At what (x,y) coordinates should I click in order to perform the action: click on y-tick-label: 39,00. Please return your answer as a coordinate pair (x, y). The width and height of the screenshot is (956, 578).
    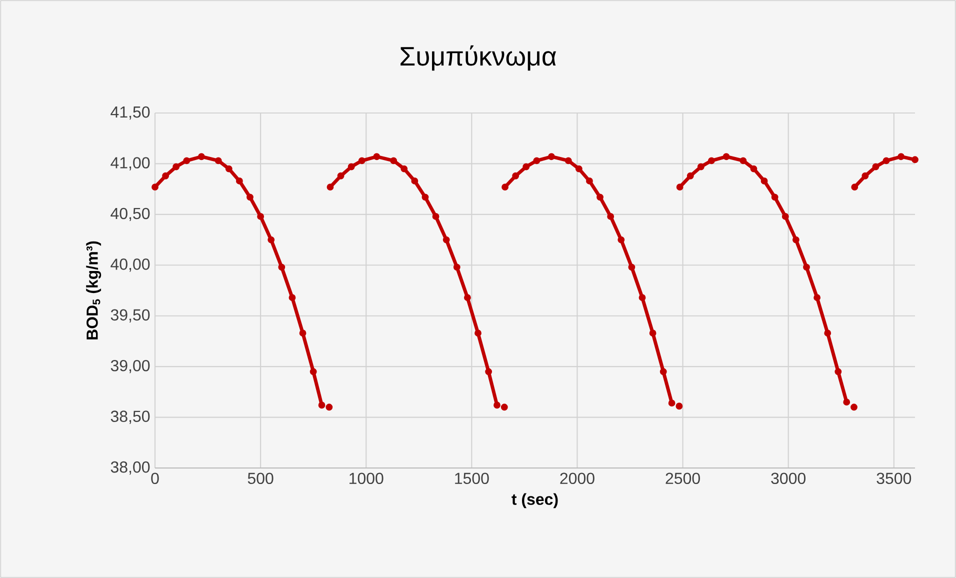
    Looking at the image, I should click on (130, 367).